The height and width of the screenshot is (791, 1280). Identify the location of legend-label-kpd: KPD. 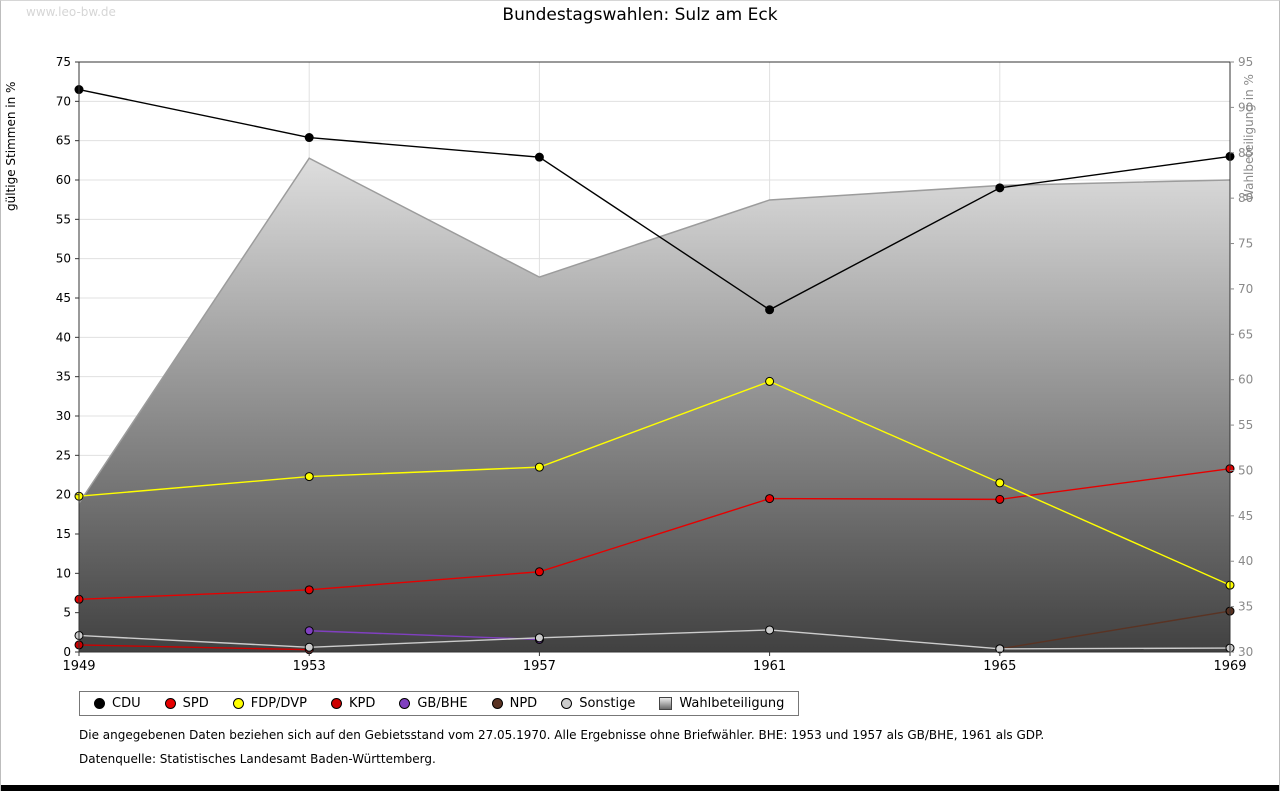
(362, 703).